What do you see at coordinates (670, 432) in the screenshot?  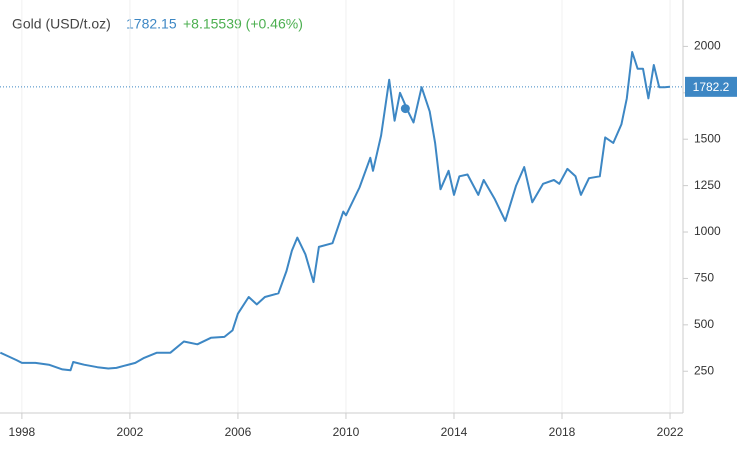 I see `x-tick-label: 2022` at bounding box center [670, 432].